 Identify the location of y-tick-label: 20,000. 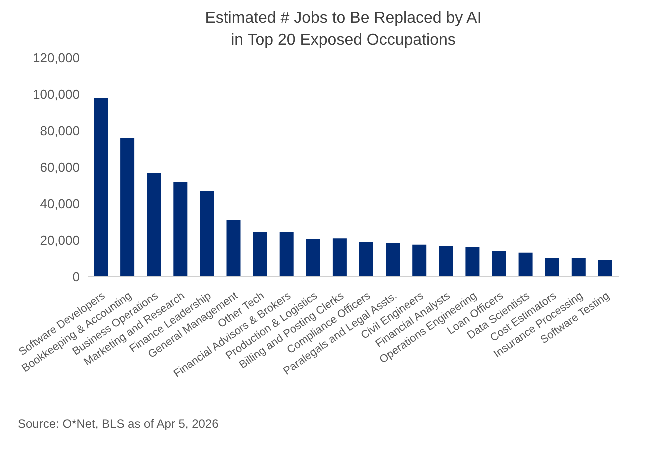
(60, 240).